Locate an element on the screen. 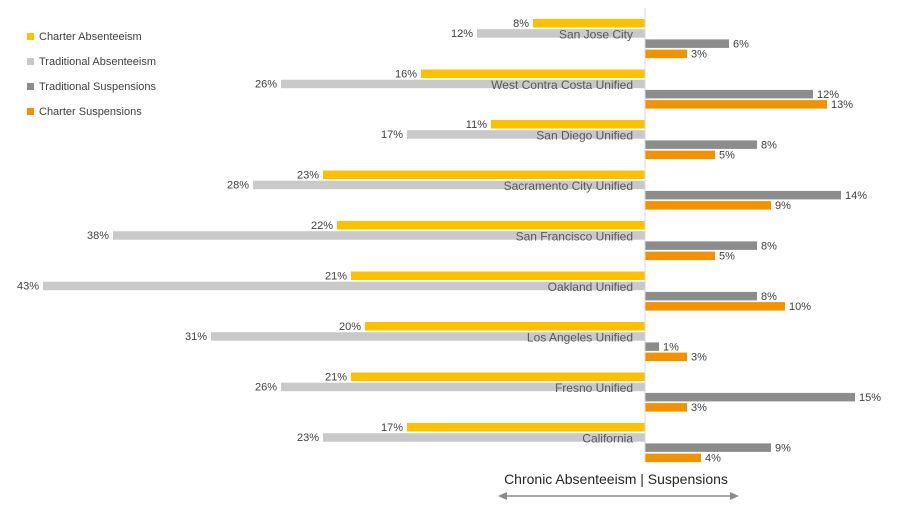 This screenshot has width=909, height=505. data-label-charter-absenteeism-san-diego-unified: 11% is located at coordinates (476, 125).